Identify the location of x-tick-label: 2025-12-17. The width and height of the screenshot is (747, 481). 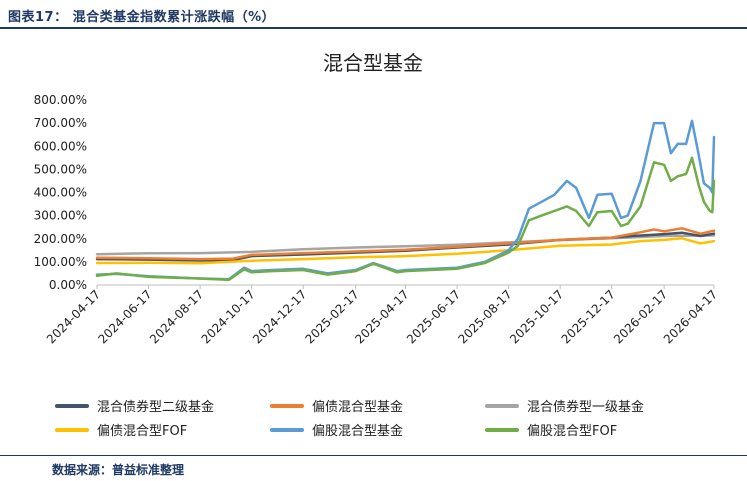
(588, 316).